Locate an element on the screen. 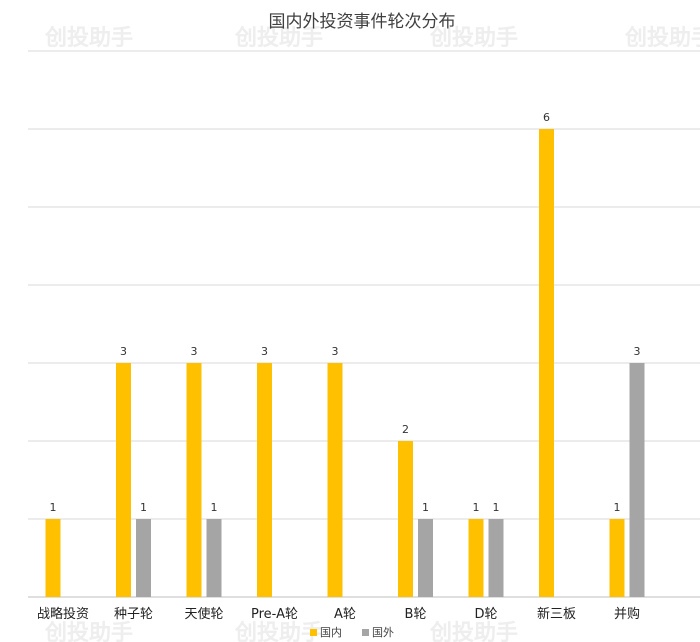  category-label: 天使轮 is located at coordinates (203, 614).